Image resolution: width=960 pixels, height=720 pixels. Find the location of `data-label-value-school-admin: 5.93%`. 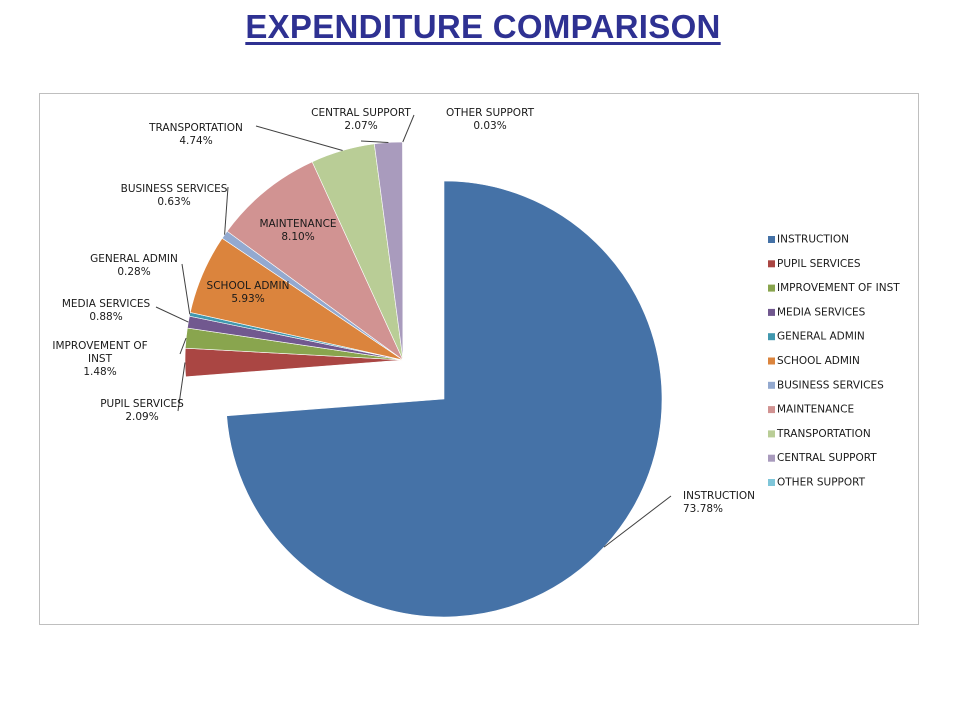

data-label-value-school-admin: 5.93% is located at coordinates (247, 299).